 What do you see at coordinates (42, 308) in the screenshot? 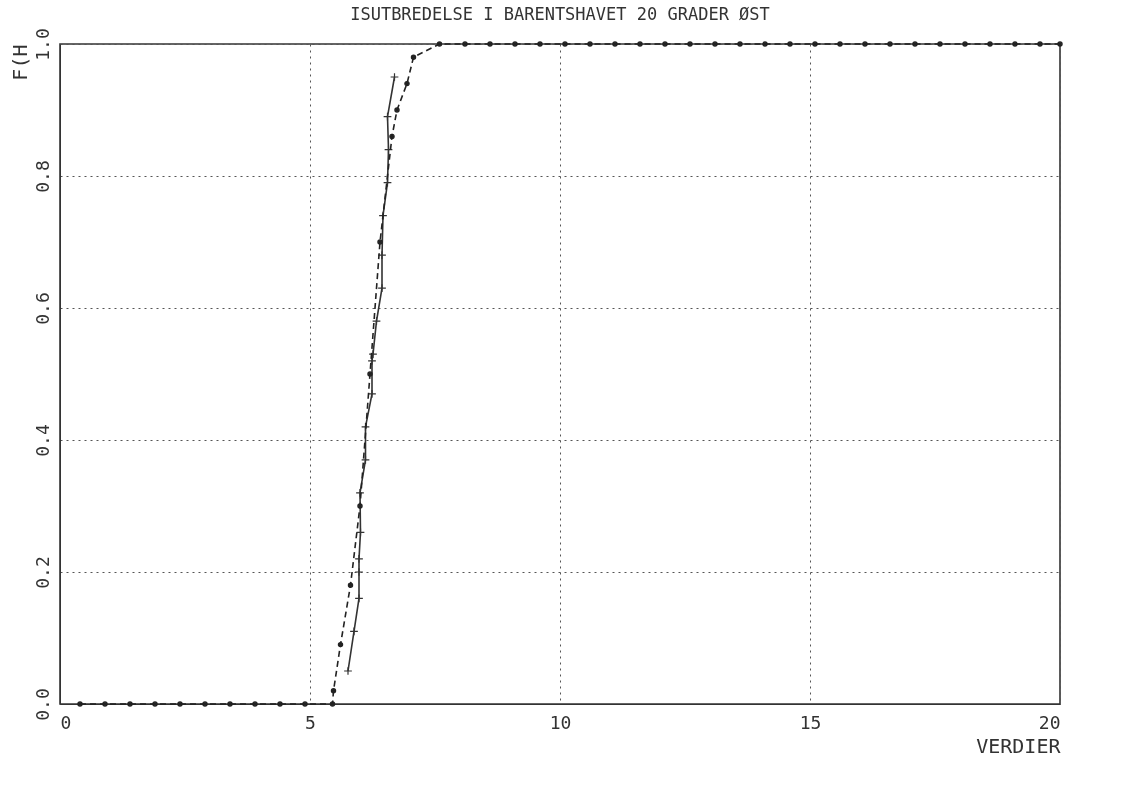
I see `y-tick-label: 0.6` at bounding box center [42, 308].